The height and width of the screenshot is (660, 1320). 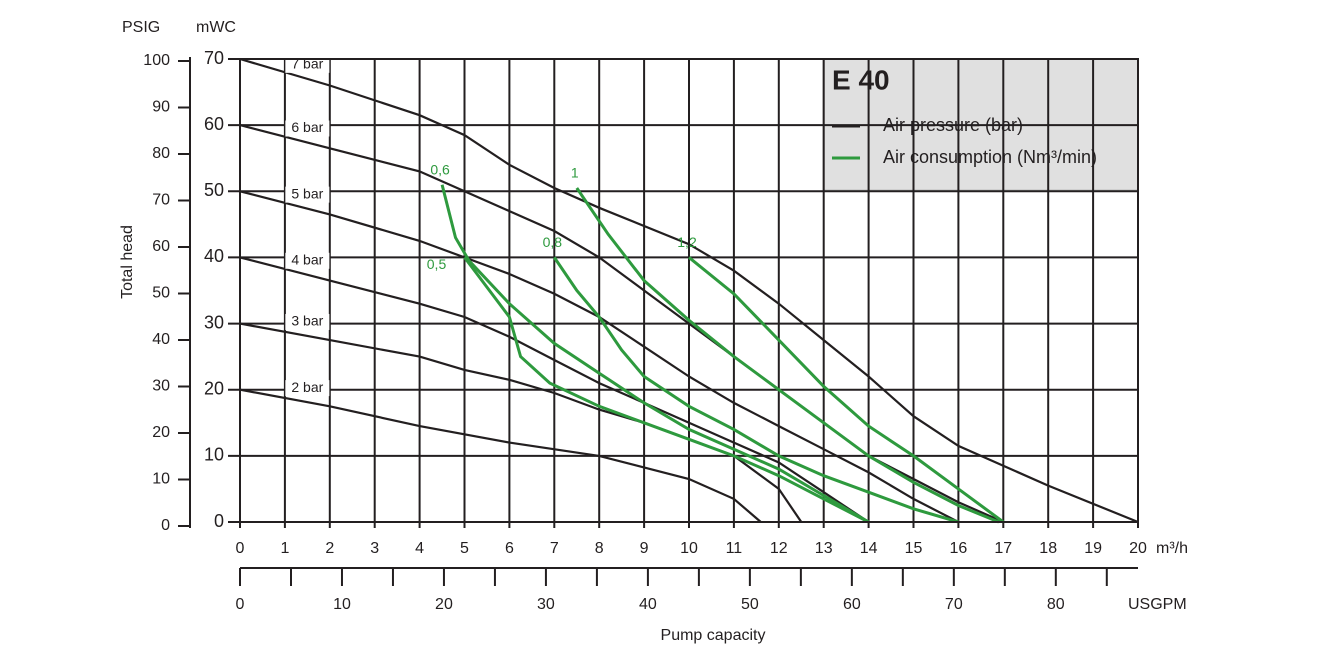 I want to click on y-tick-label: 40, so click(x=214, y=256).